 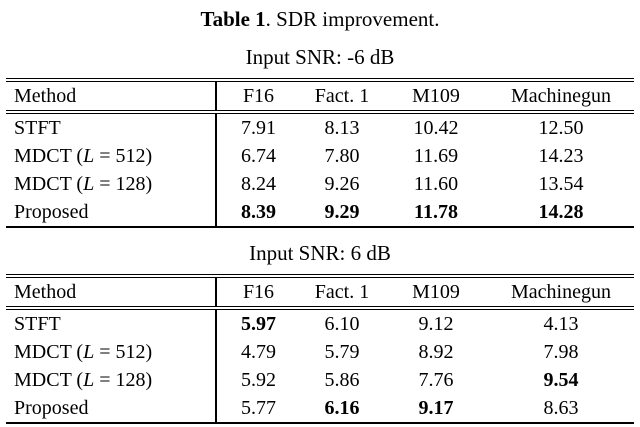 What do you see at coordinates (561, 212) in the screenshot?
I see `value-cell: 14.28` at bounding box center [561, 212].